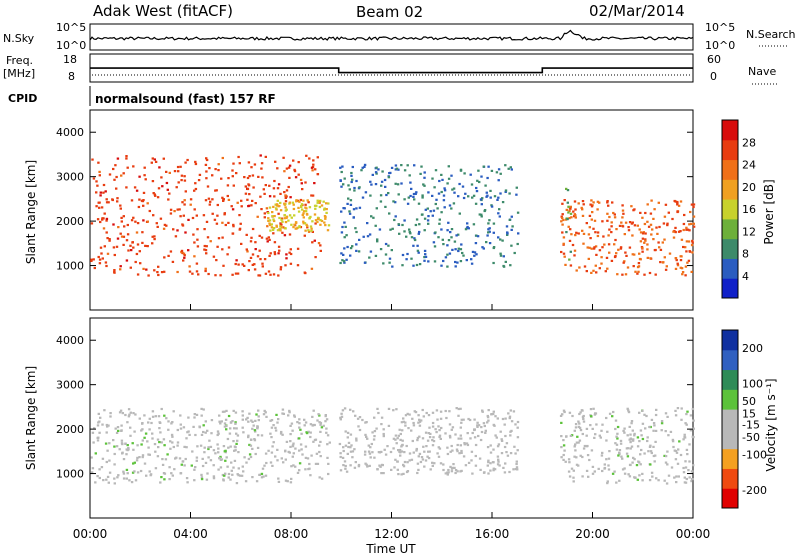 The image size is (800, 554). I want to click on velocity-scatter, so click(392, 446).